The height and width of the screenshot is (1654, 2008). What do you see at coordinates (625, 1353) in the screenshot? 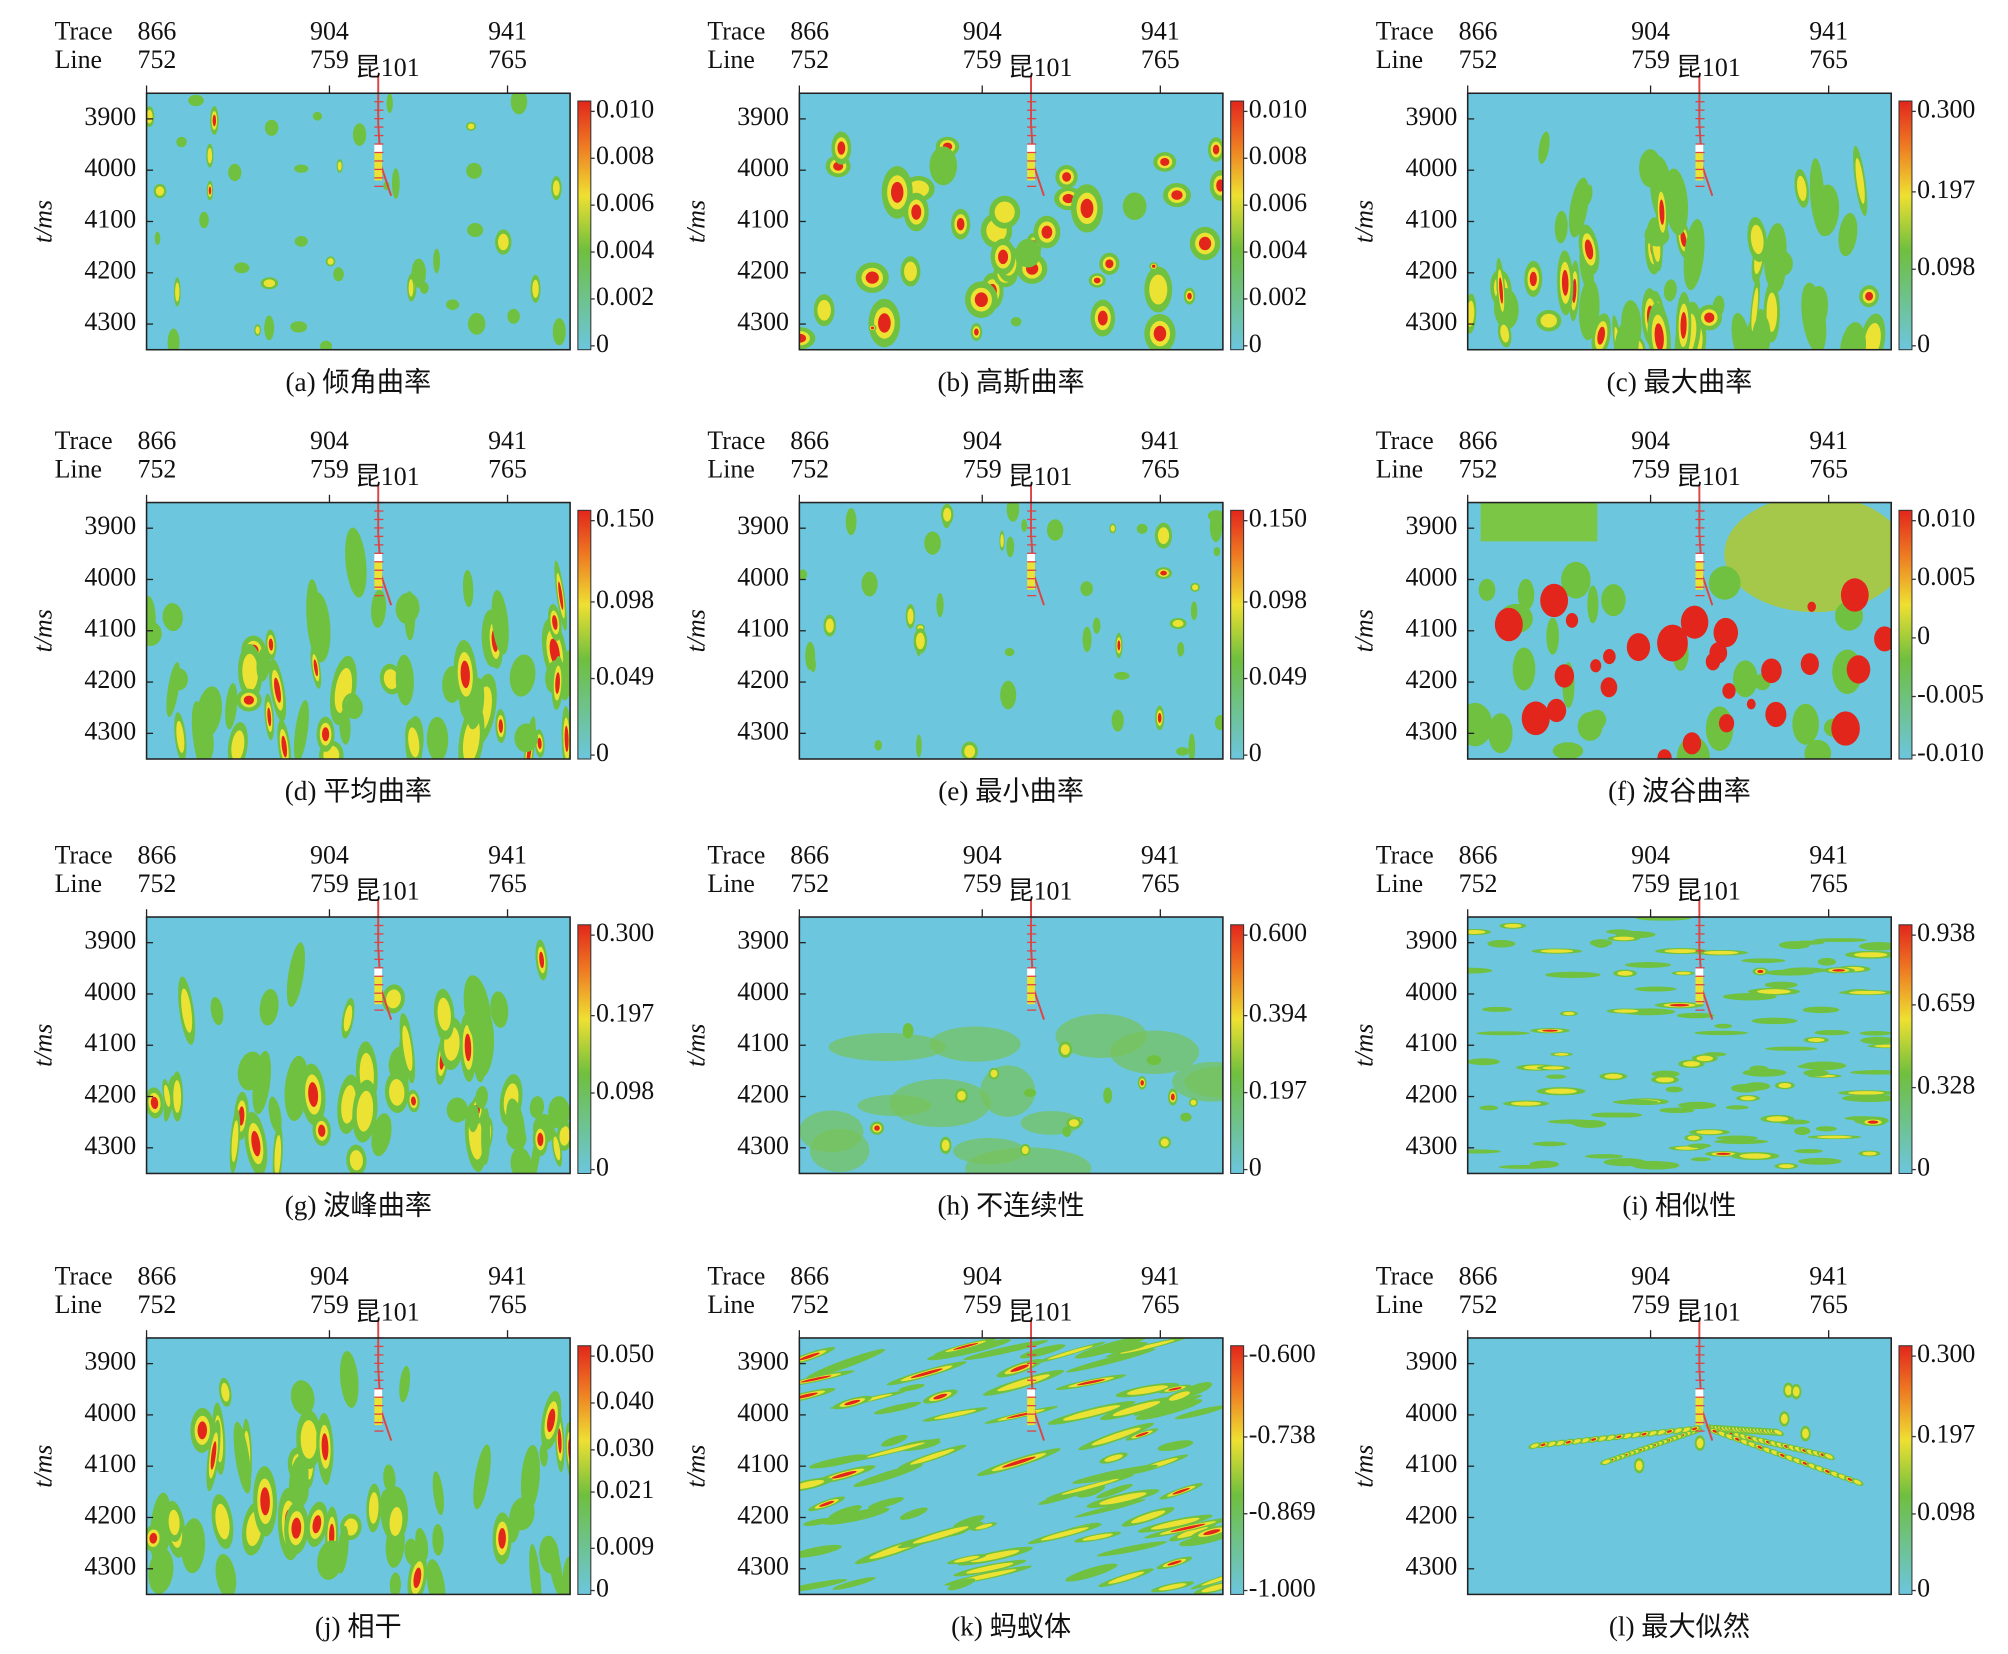
I see `colorbar-tick-label: 0.050` at bounding box center [625, 1353].